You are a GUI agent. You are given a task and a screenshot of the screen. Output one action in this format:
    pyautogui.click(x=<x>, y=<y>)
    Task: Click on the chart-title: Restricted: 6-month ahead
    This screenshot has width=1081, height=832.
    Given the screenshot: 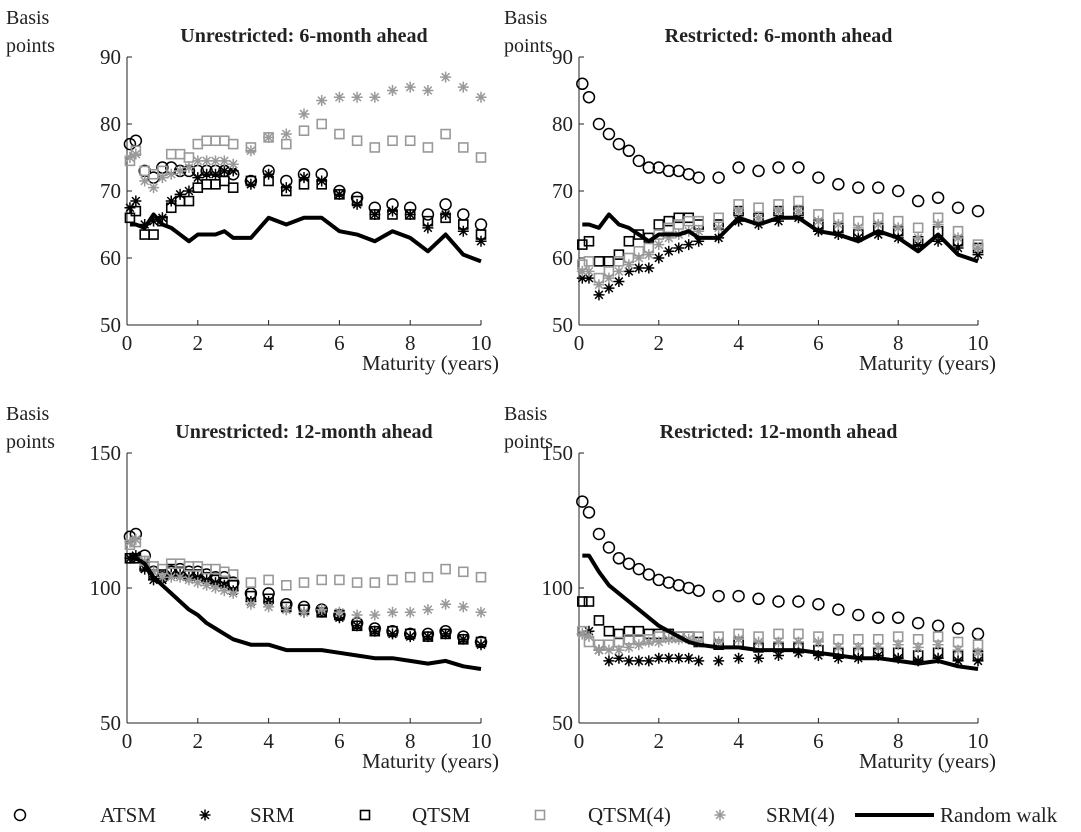 What is the action you would take?
    pyautogui.click(x=779, y=36)
    